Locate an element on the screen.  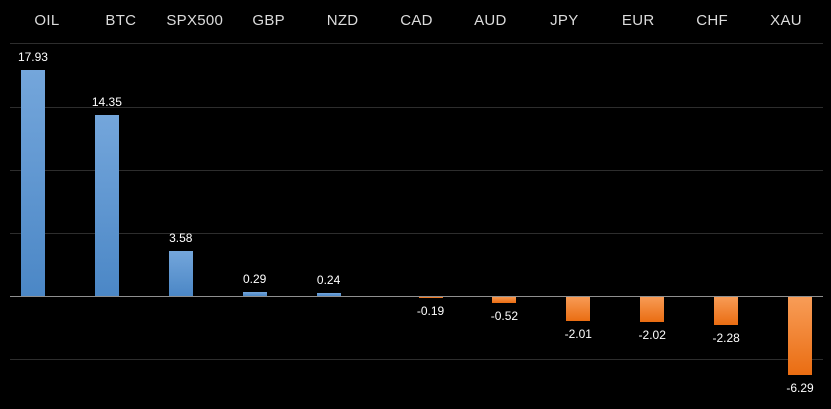
value-label: -0.52 is located at coordinates (504, 315).